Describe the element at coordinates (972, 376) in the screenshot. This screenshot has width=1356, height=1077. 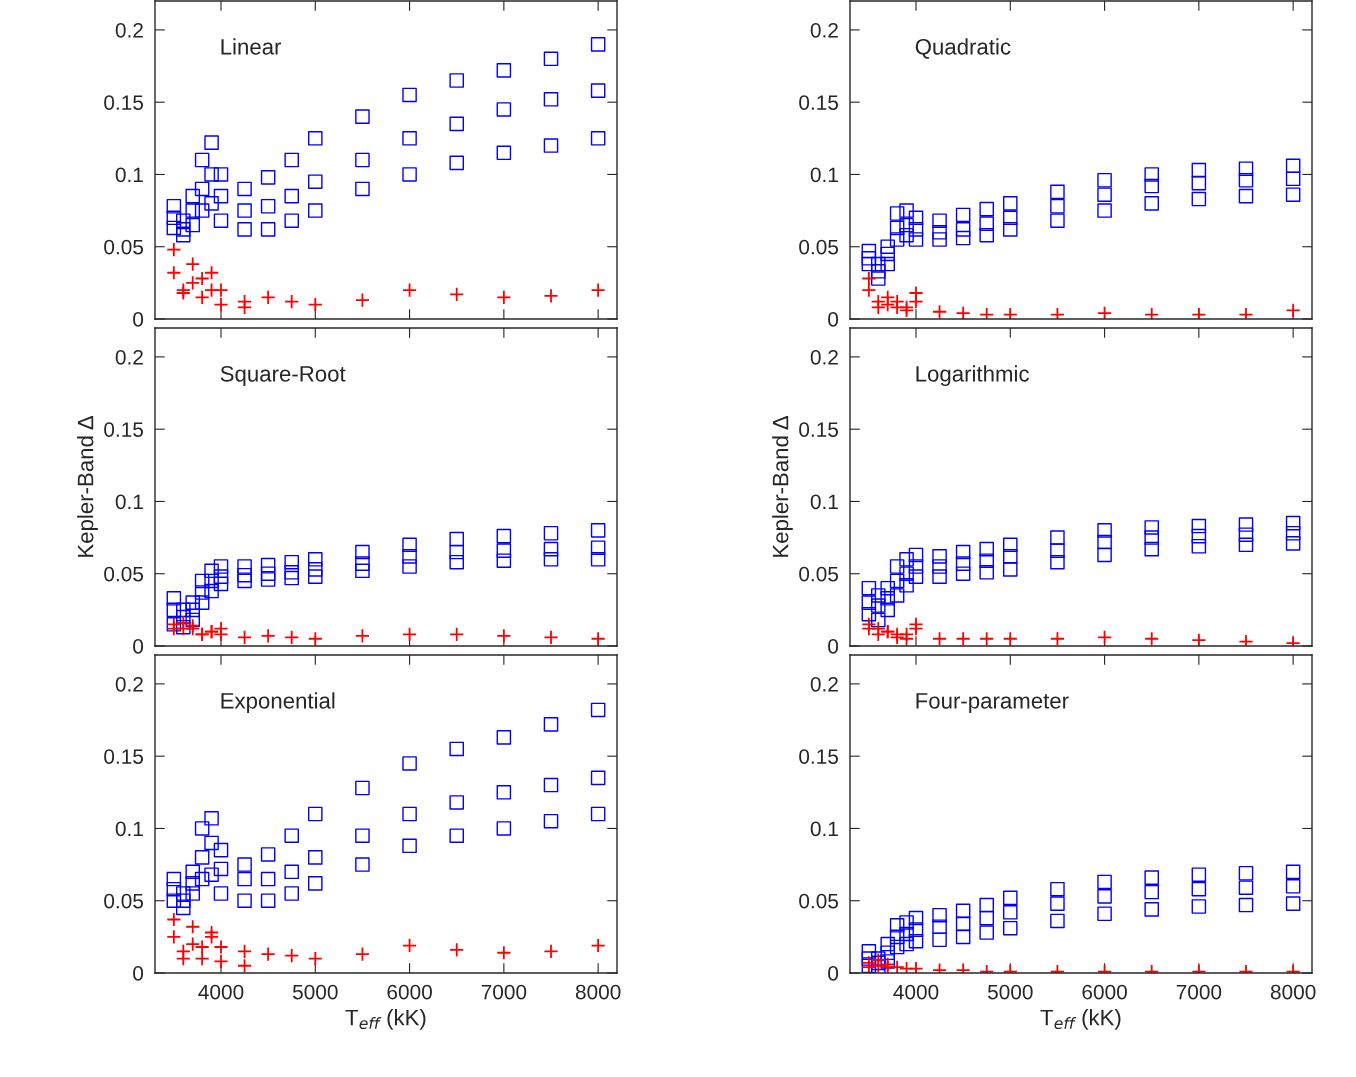
I see `text: Logarithmic` at that location.